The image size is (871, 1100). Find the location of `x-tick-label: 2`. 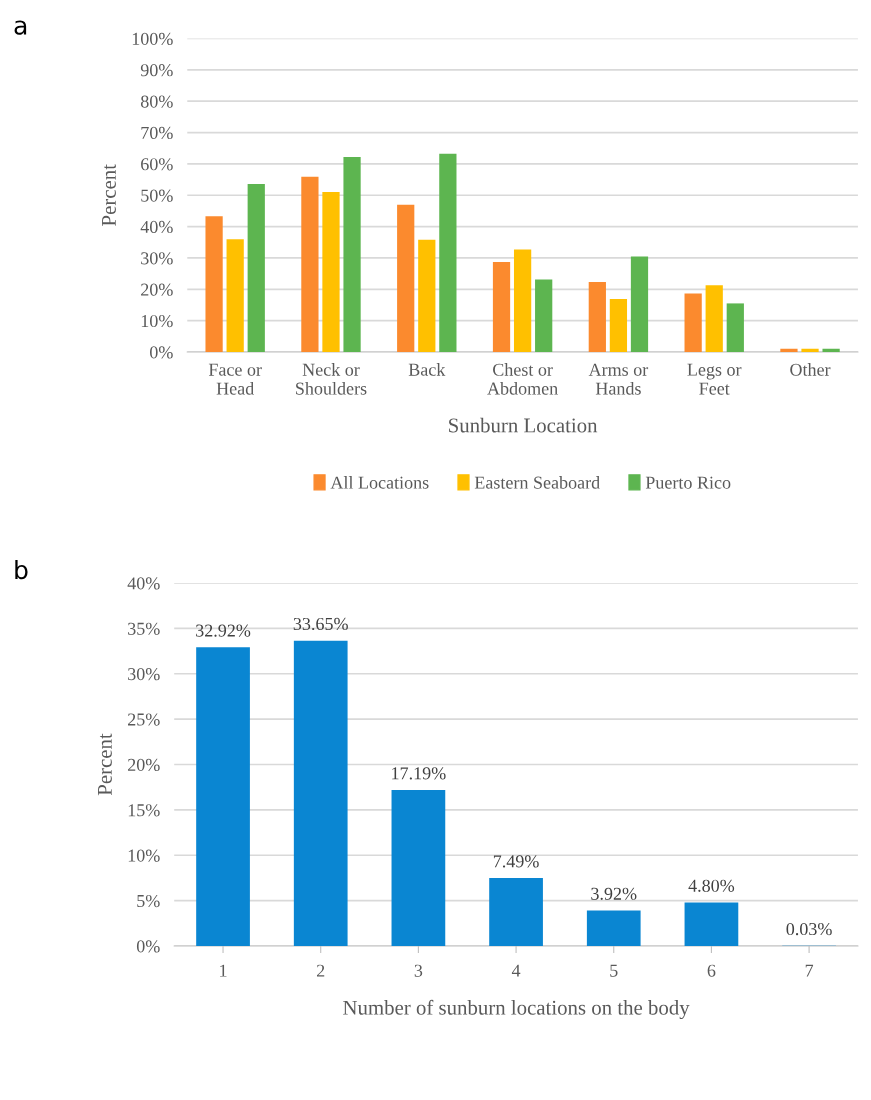

x-tick-label: 2 is located at coordinates (320, 970).